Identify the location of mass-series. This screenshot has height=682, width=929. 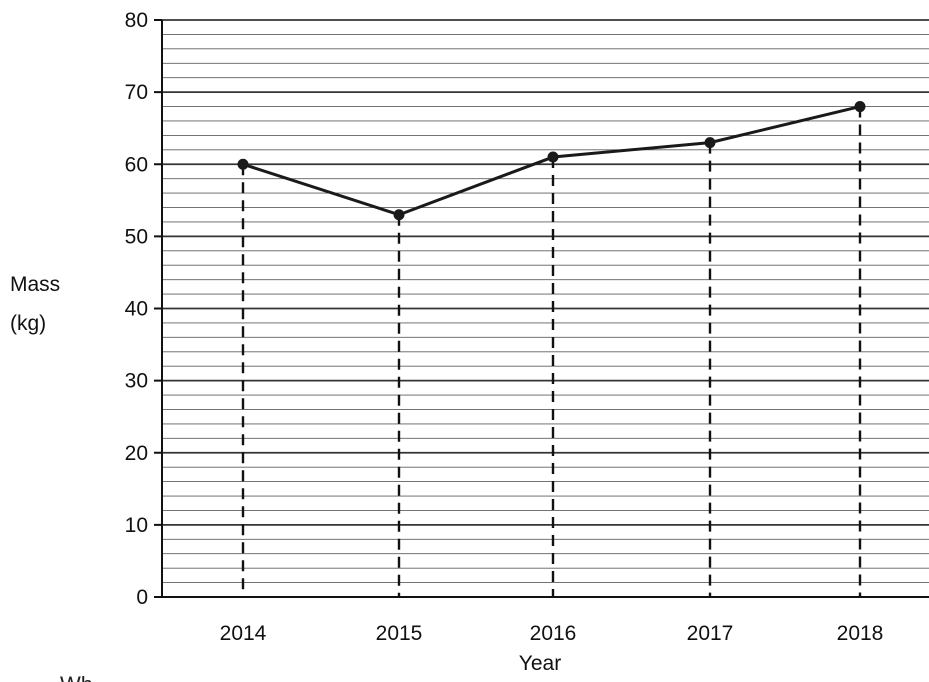
(551, 161).